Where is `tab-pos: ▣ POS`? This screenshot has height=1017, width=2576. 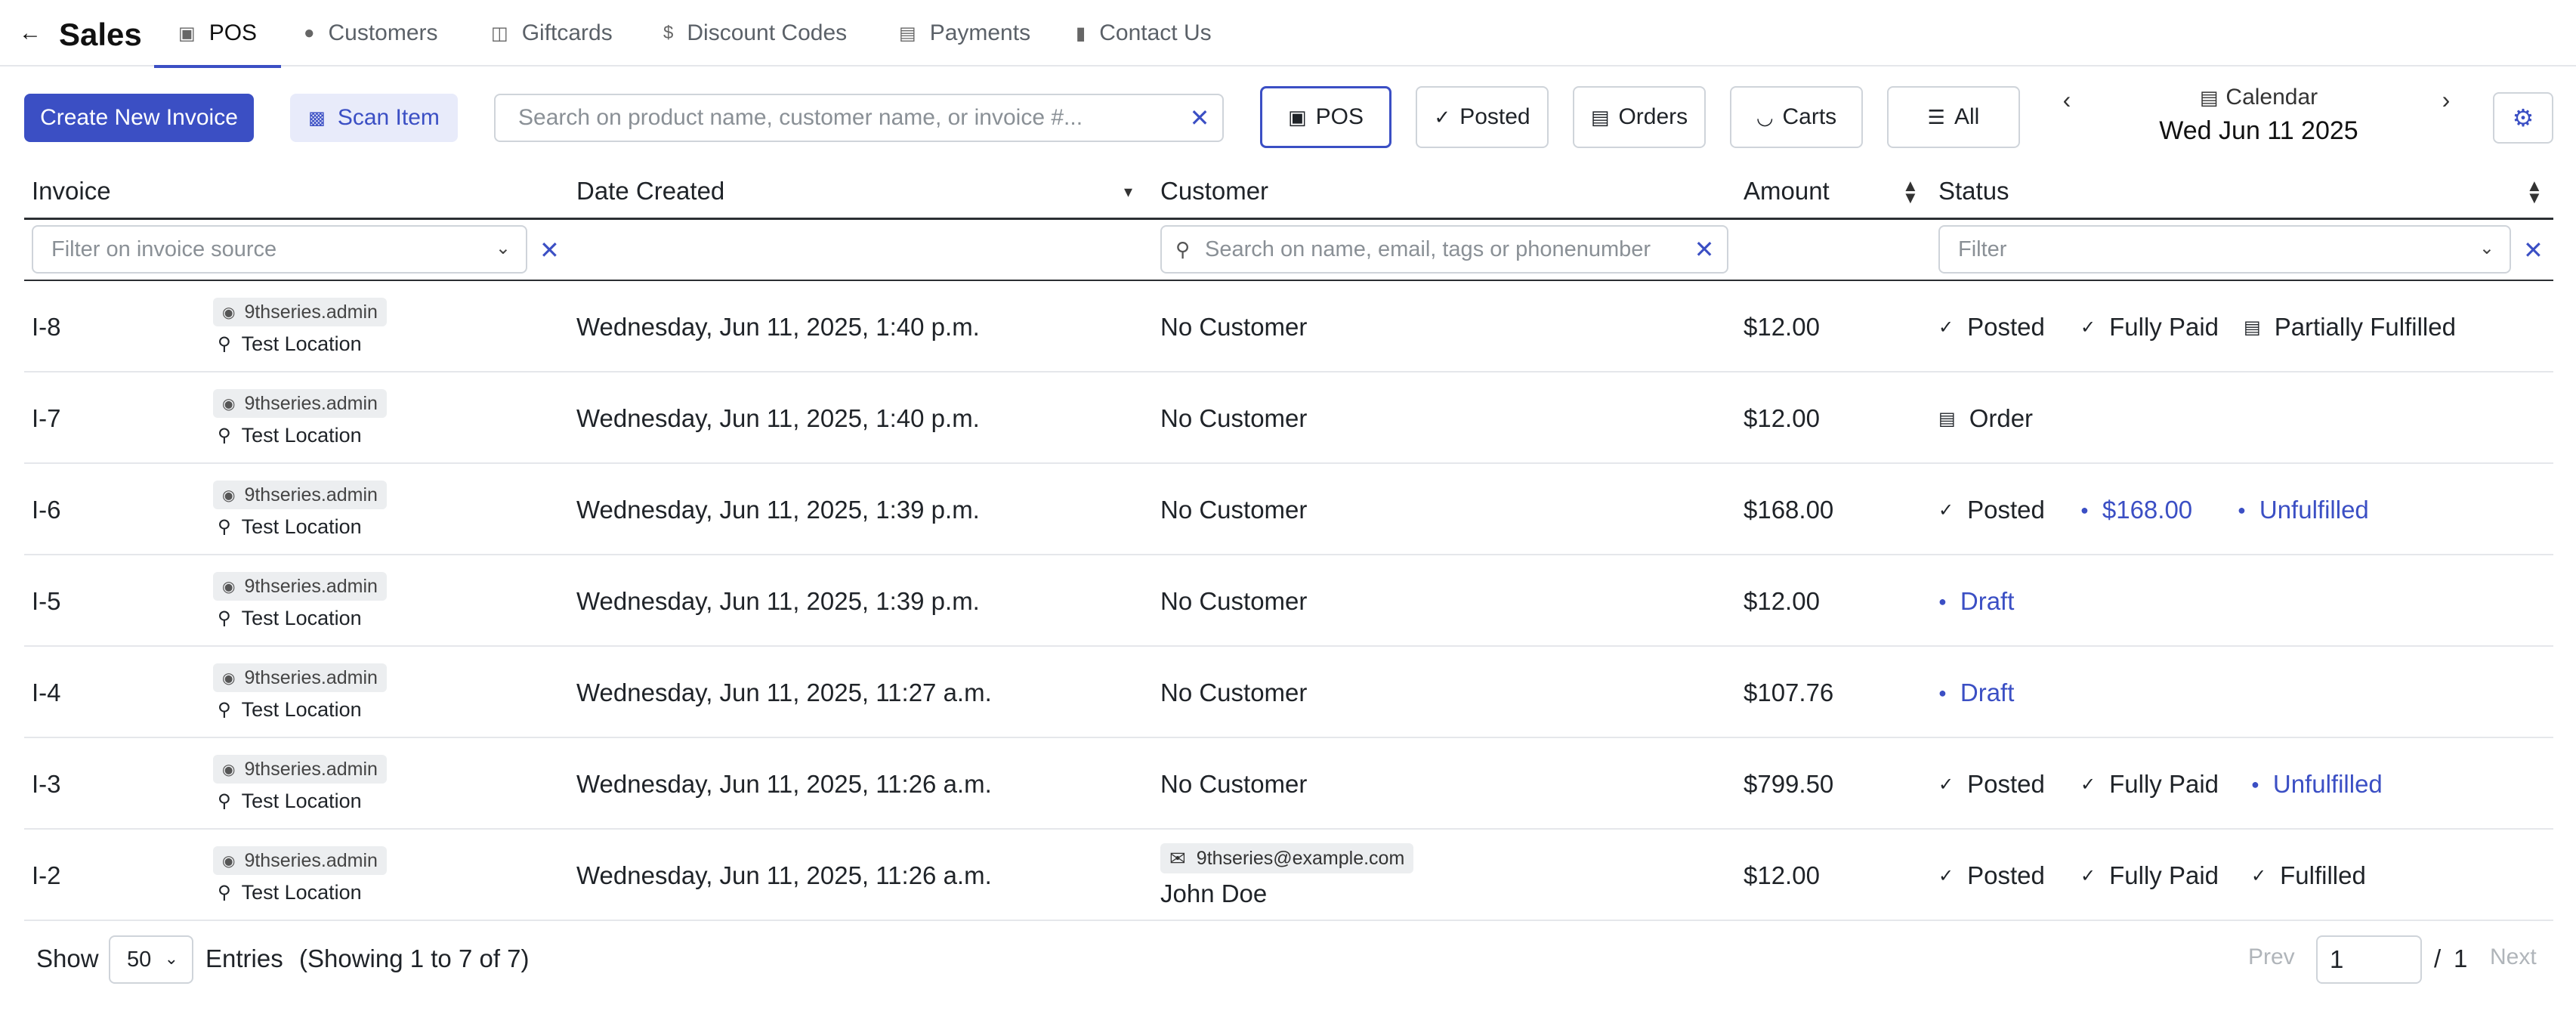
tab-pos: ▣ POS is located at coordinates (217, 34).